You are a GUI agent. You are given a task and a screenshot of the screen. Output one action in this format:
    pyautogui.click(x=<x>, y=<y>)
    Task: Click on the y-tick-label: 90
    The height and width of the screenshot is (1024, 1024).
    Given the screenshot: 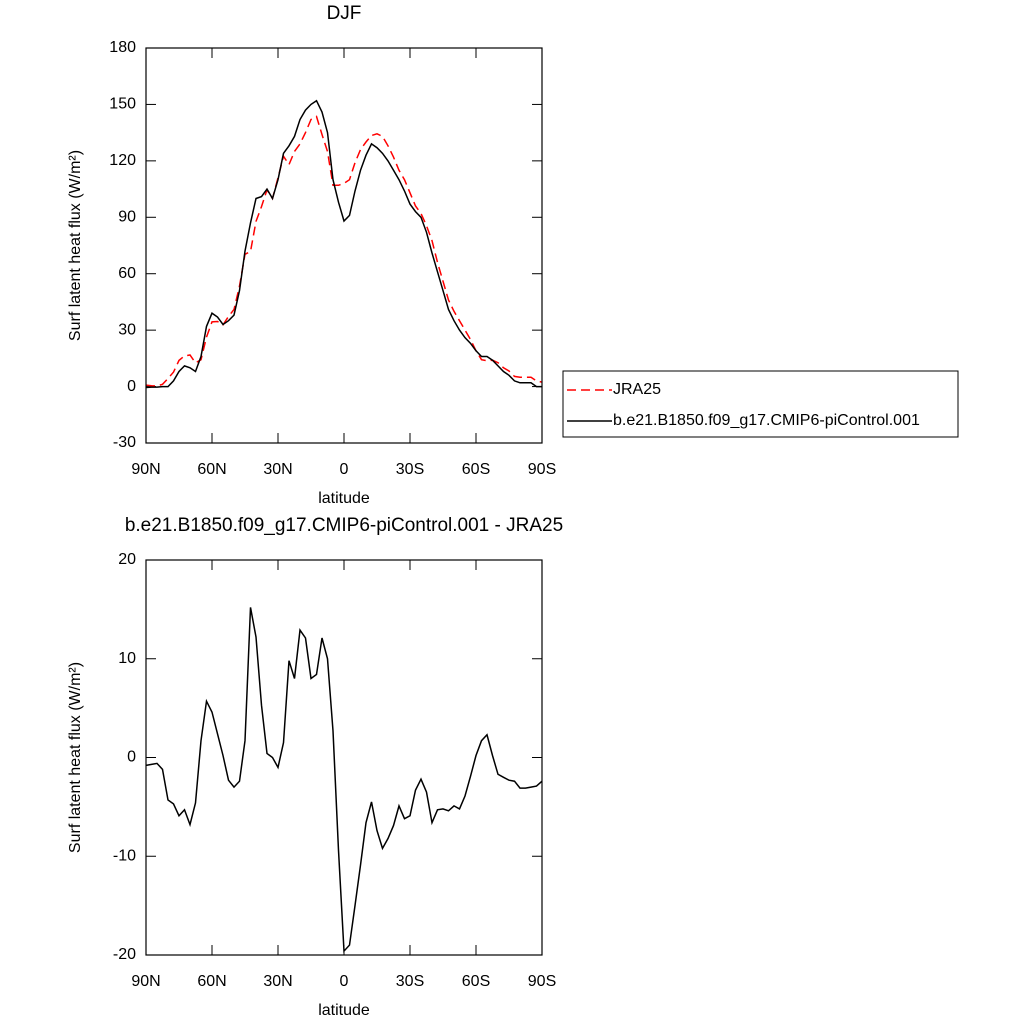 What is the action you would take?
    pyautogui.click(x=127, y=217)
    